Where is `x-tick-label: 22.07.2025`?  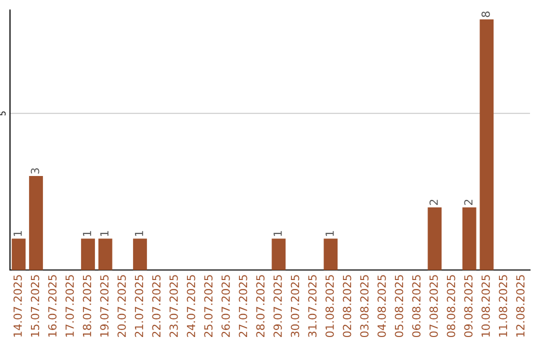
x-tick-label: 22.07.2025 is located at coordinates (156, 306).